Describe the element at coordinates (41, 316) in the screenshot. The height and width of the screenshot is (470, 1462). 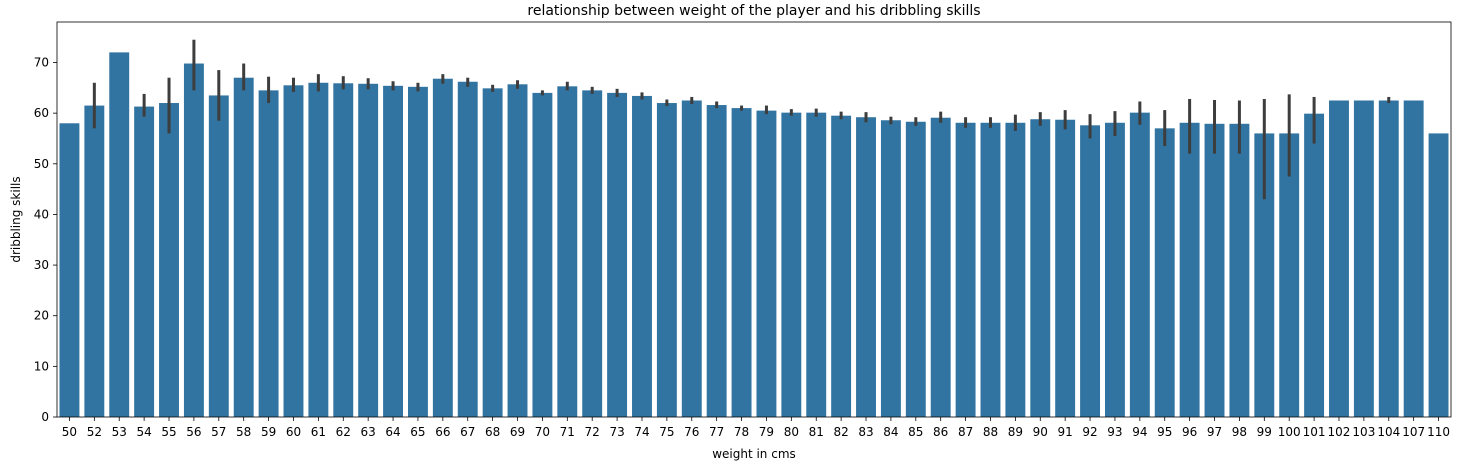
I see `y-tick-label-20: 20` at that location.